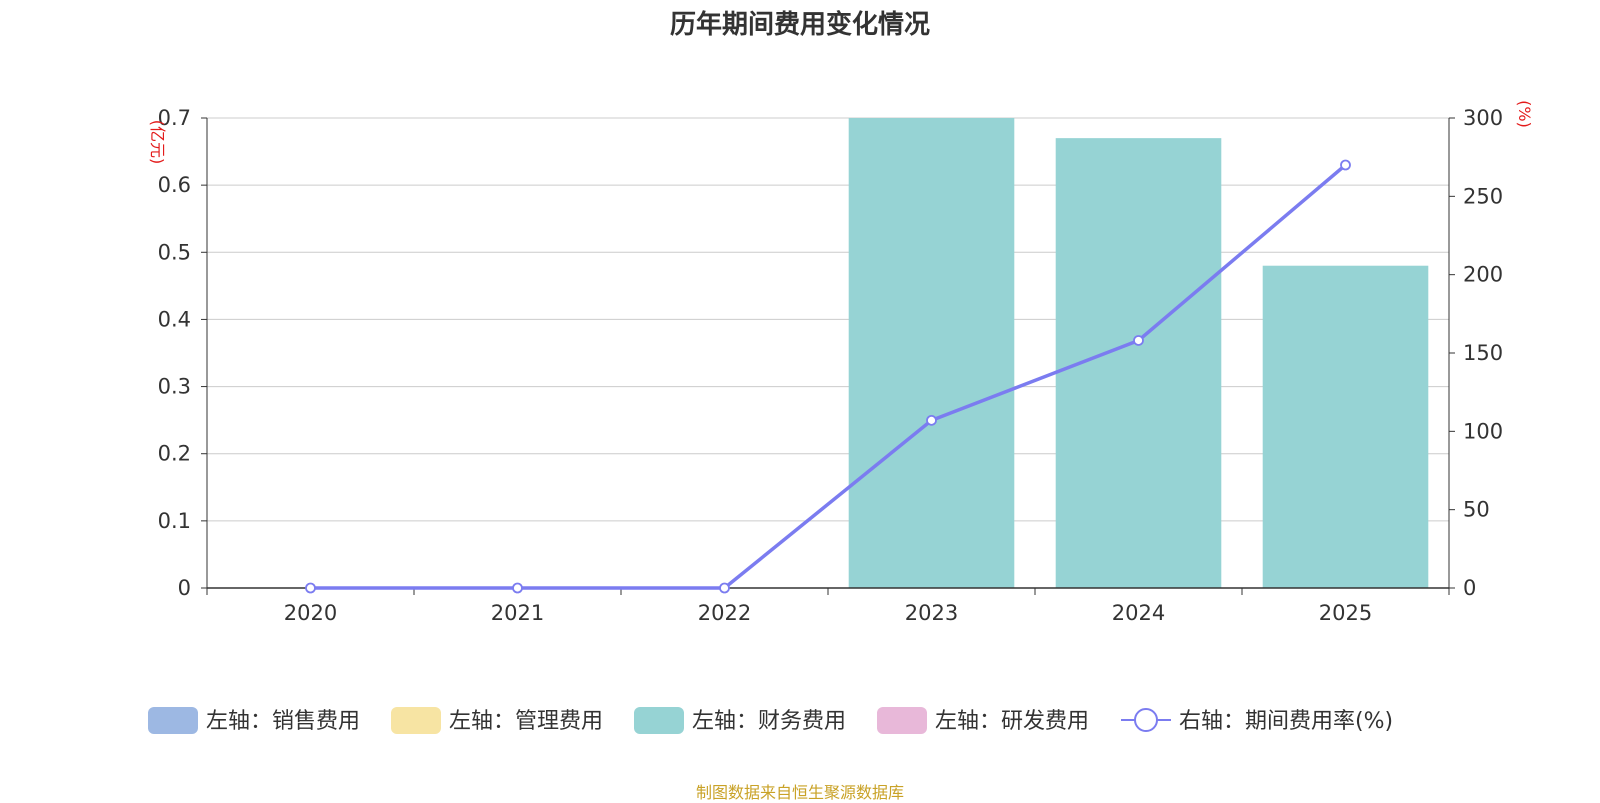 The width and height of the screenshot is (1600, 803). What do you see at coordinates (184, 588) in the screenshot?
I see `left-tick-label: 0` at bounding box center [184, 588].